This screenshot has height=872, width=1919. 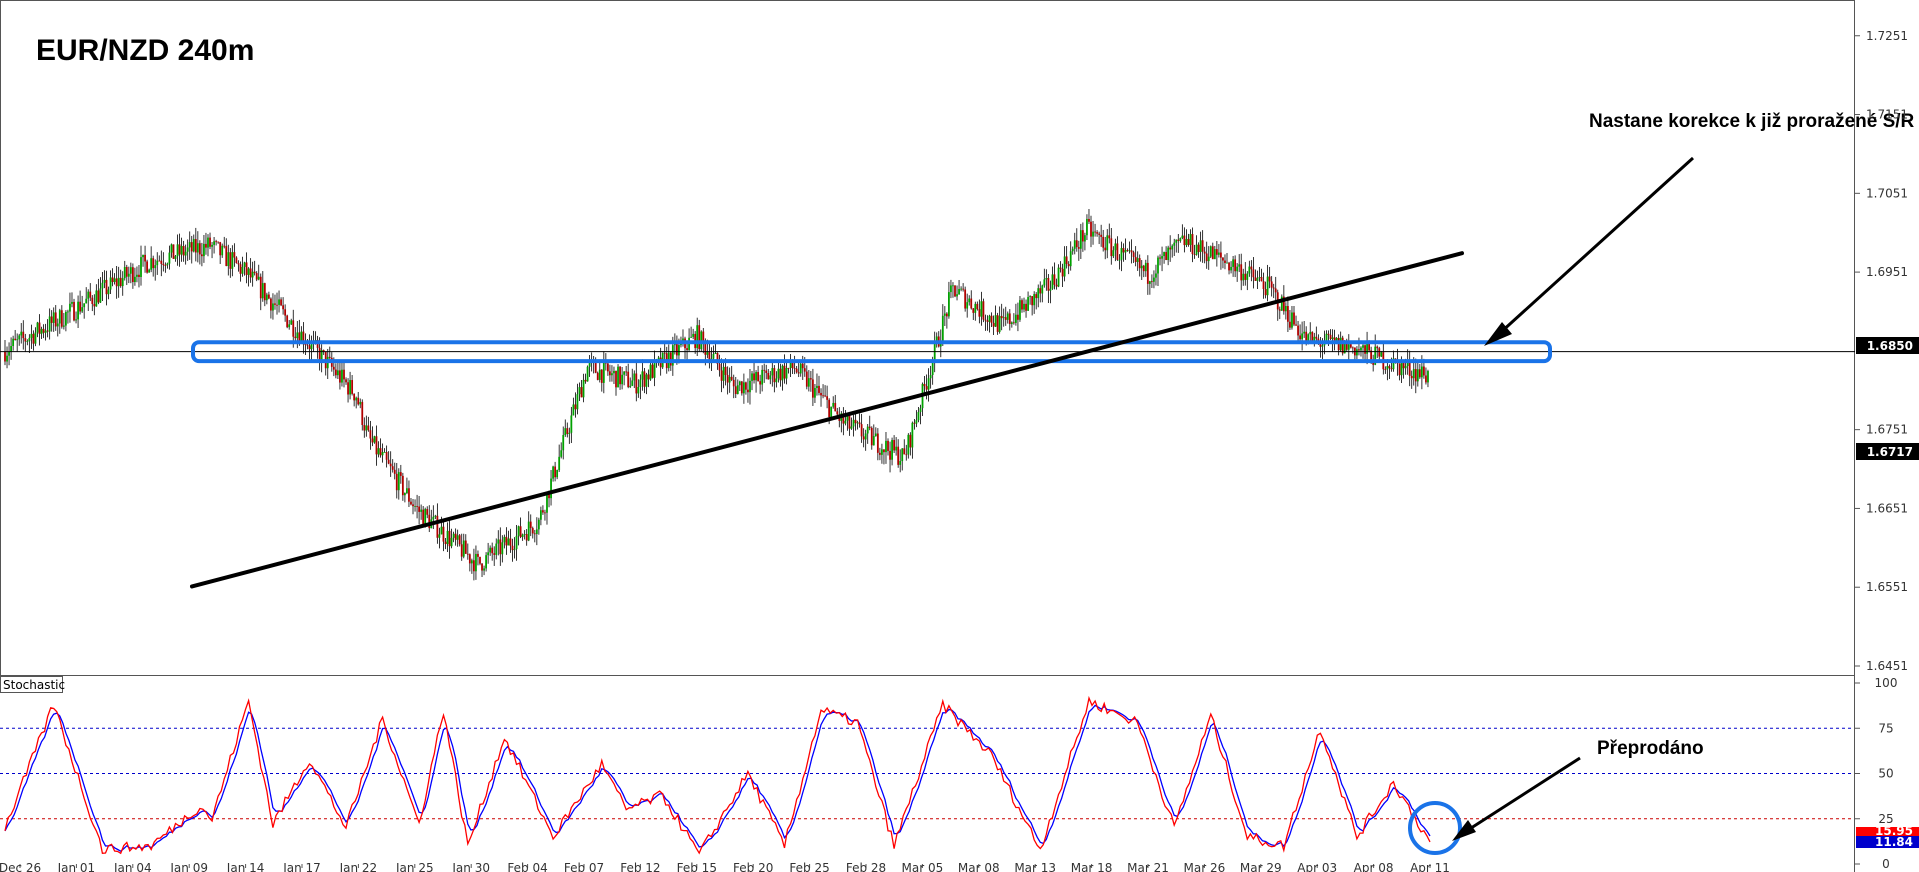 What do you see at coordinates (871, 352) in the screenshot?
I see `sr-zone-rectangle` at bounding box center [871, 352].